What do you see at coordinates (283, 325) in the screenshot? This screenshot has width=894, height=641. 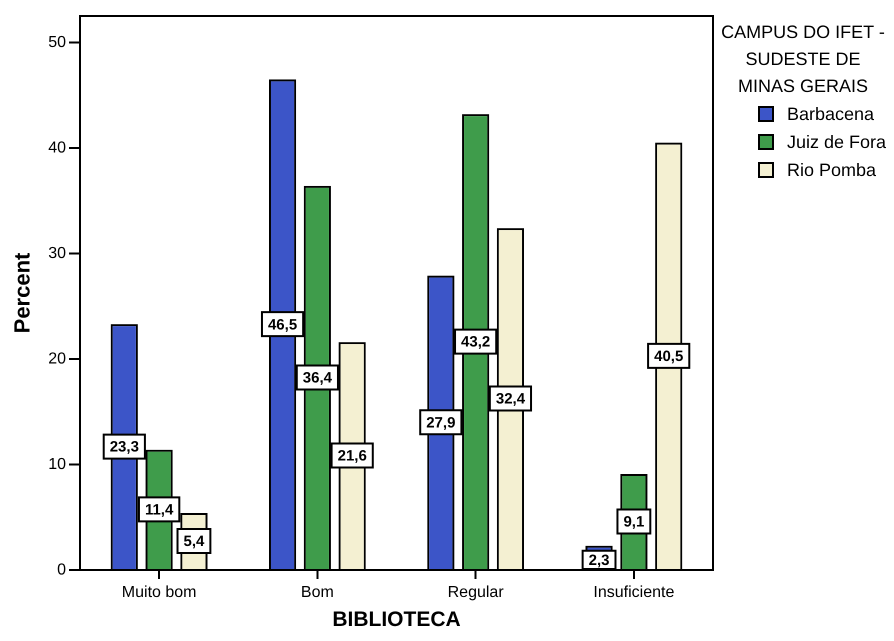 I see `data-label: 46,5` at bounding box center [283, 325].